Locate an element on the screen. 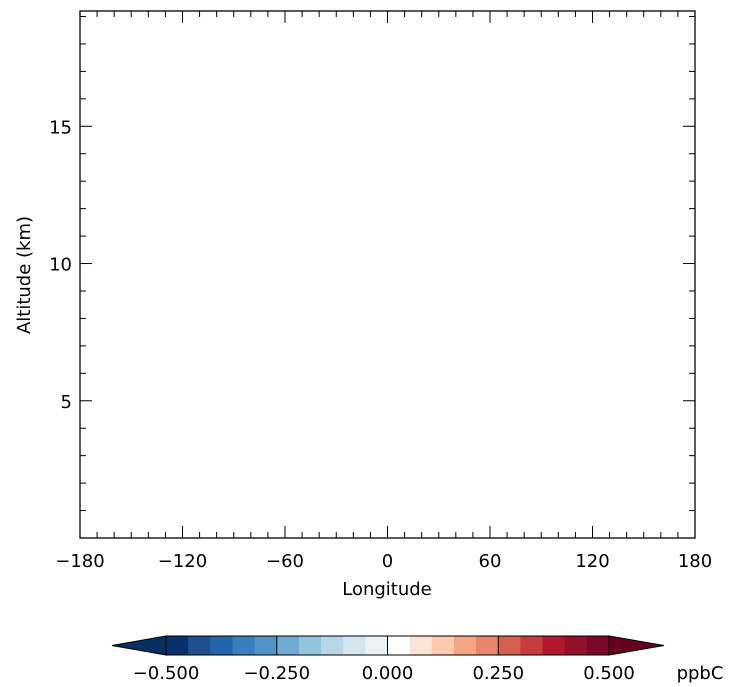 The width and height of the screenshot is (745, 687). y-tick-label: 10 is located at coordinates (60, 265).